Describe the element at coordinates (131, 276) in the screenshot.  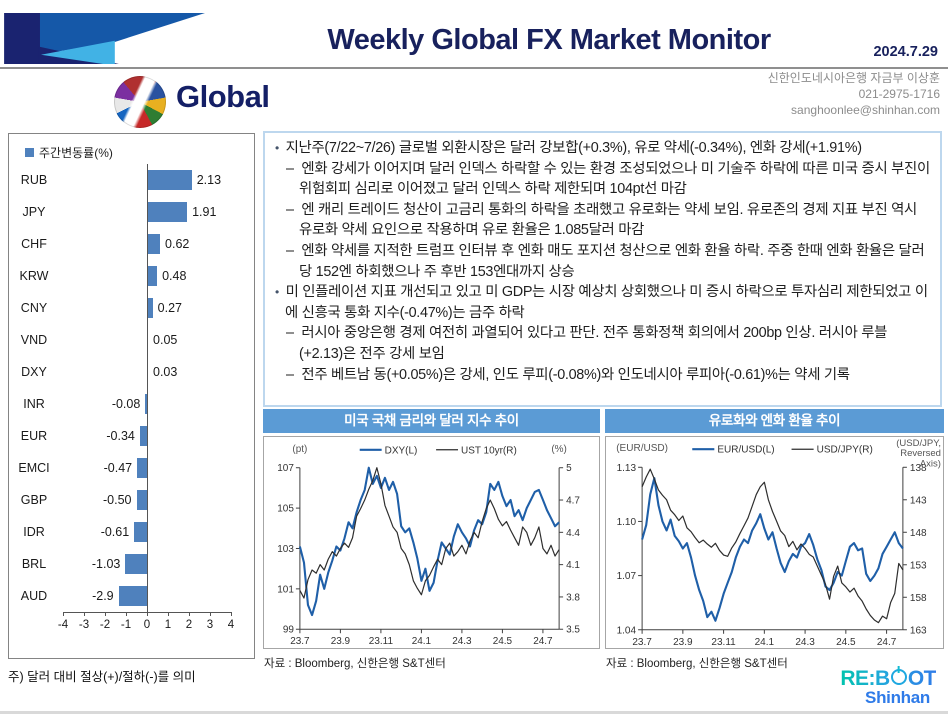
I see `bar-row: KRW 0.48` at that location.